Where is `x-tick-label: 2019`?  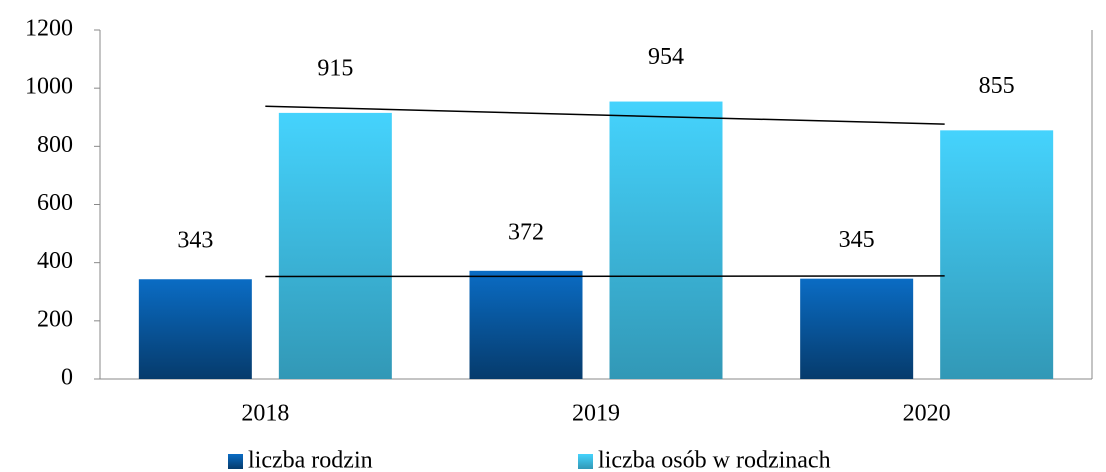
x-tick-label: 2019 is located at coordinates (596, 414).